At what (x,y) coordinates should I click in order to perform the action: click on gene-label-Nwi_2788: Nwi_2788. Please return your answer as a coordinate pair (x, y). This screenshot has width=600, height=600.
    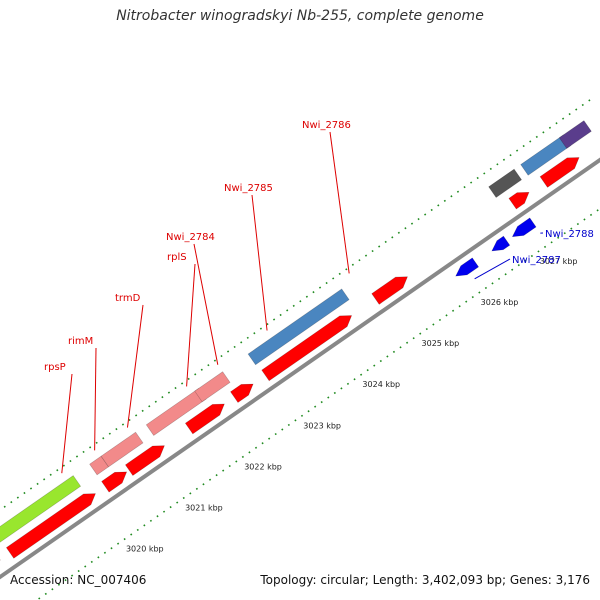
    Looking at the image, I should click on (569, 234).